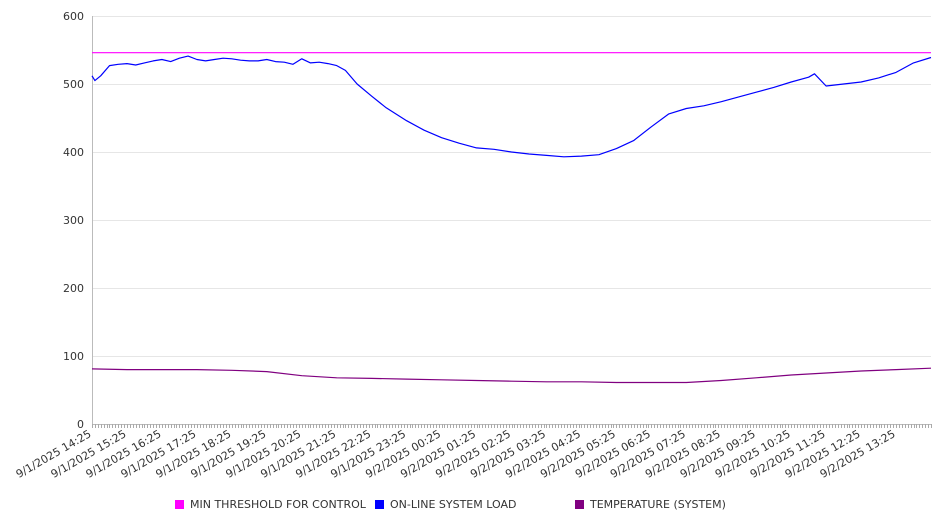  Describe the element at coordinates (73, 84) in the screenshot. I see `y-tick-label: 500` at that location.